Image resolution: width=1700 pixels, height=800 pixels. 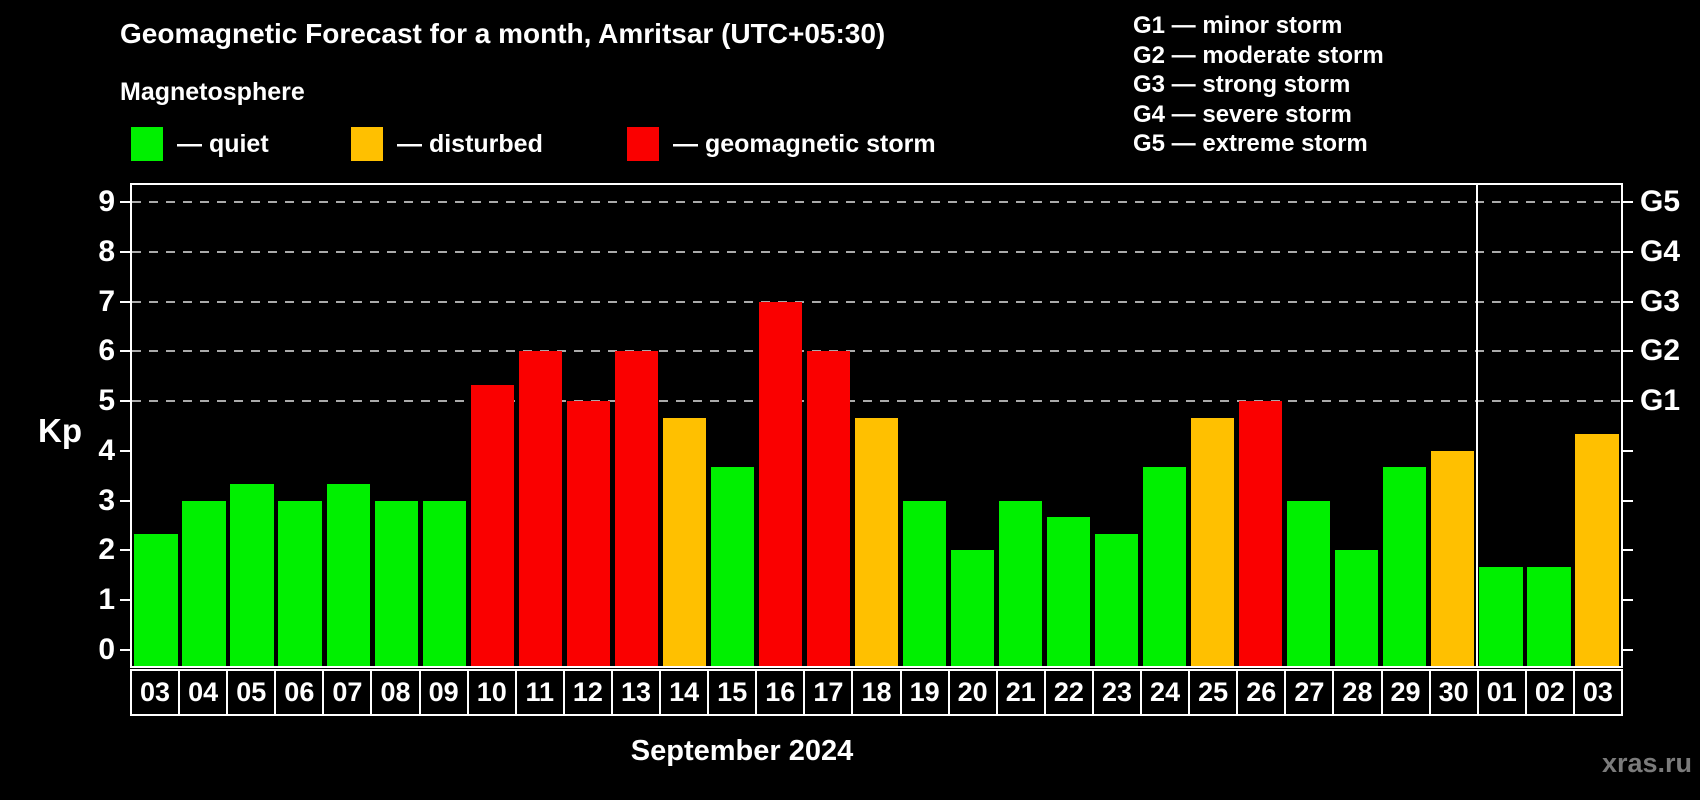 What do you see at coordinates (106, 550) in the screenshot?
I see `y-tick-label-2: 2` at bounding box center [106, 550].